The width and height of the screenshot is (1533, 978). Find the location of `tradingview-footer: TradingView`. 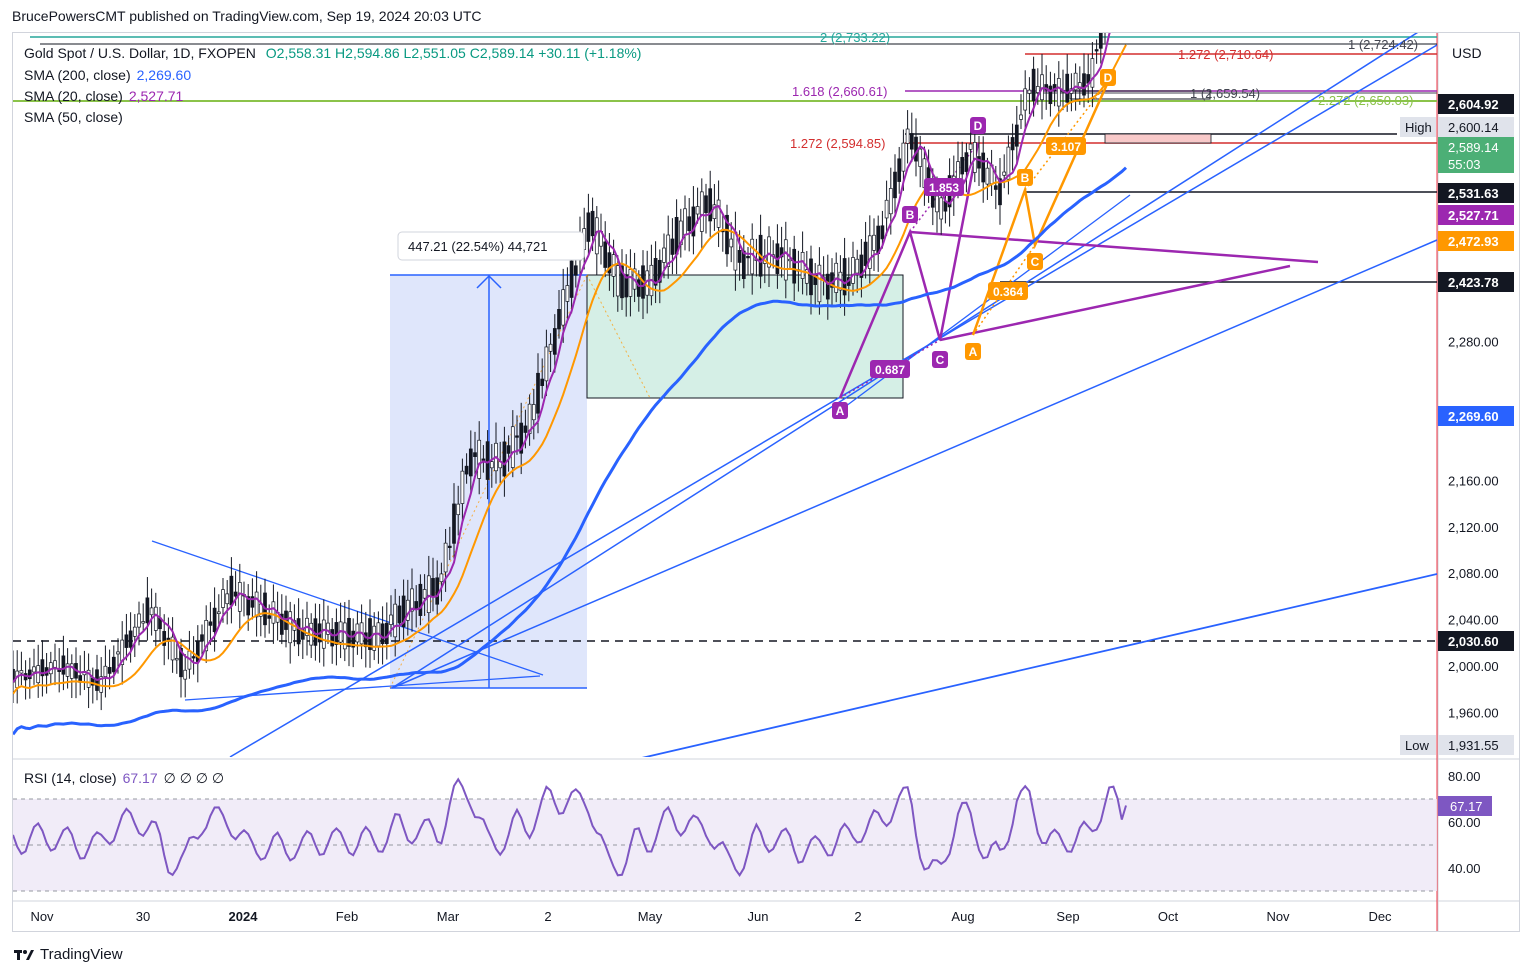

tradingview-footer: TradingView is located at coordinates (68, 954).